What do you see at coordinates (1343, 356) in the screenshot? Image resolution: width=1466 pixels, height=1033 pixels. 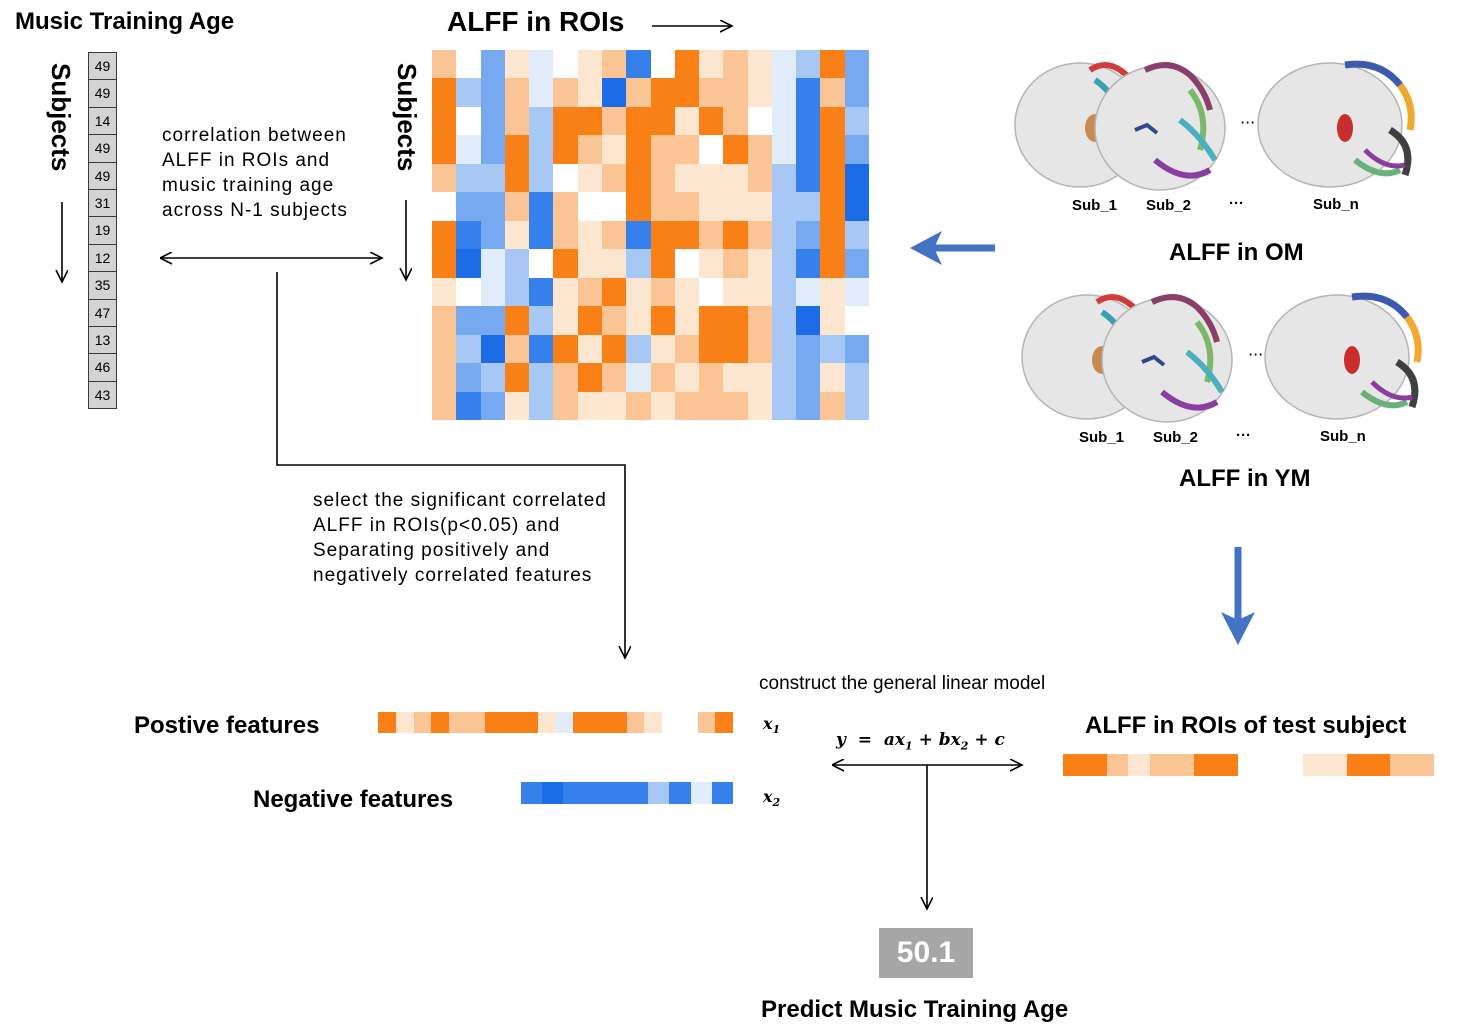 I see `brain-ym-subn` at bounding box center [1343, 356].